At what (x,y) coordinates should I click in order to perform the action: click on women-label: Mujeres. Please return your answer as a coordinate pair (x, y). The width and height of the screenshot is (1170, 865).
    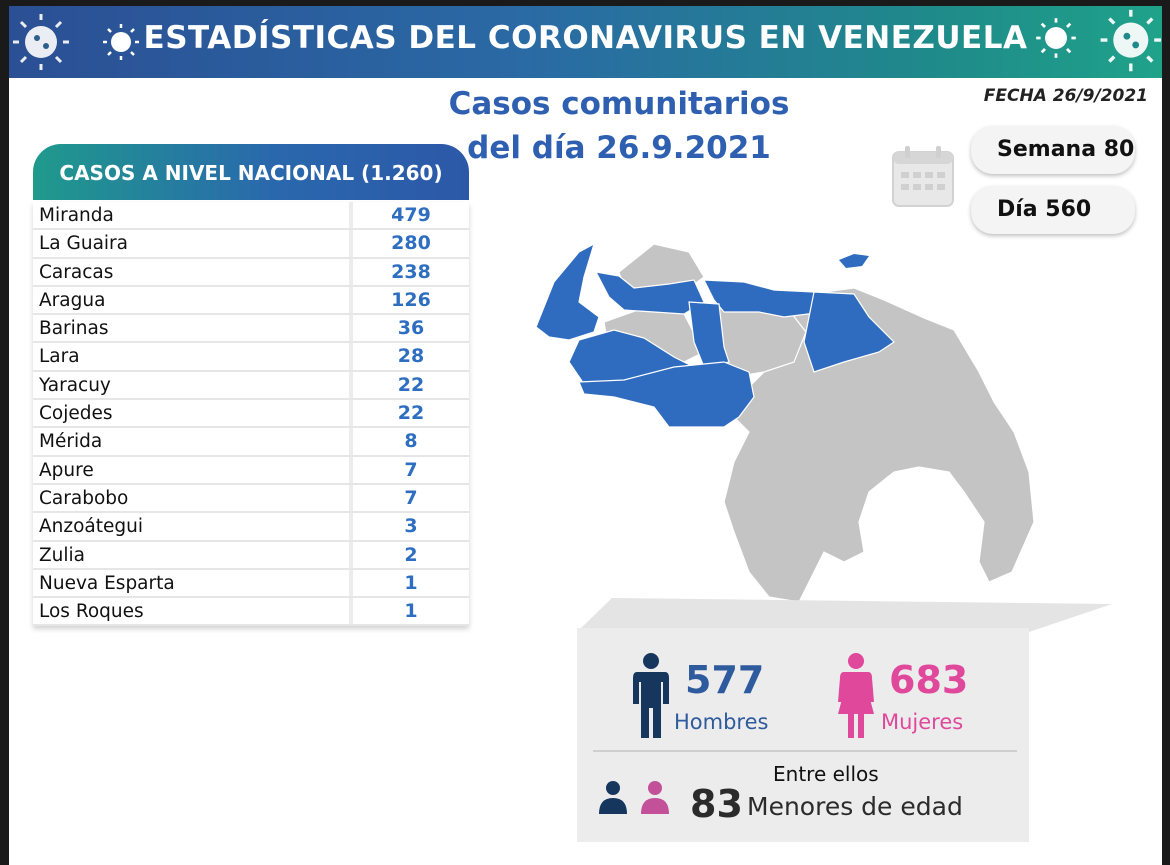
    Looking at the image, I should click on (922, 722).